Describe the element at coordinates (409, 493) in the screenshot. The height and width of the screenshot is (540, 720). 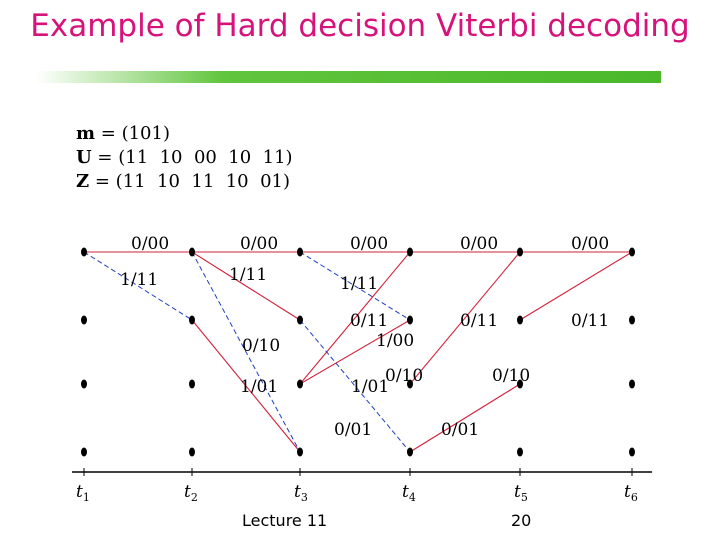
I see `time-label: t4` at that location.